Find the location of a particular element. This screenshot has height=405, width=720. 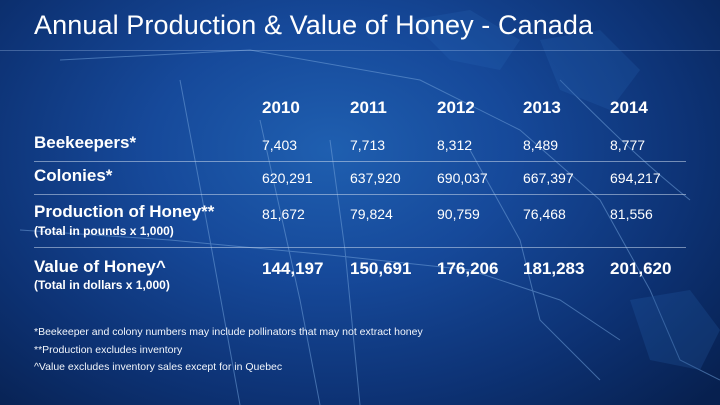

table-cell: 690,037 is located at coordinates (462, 178).